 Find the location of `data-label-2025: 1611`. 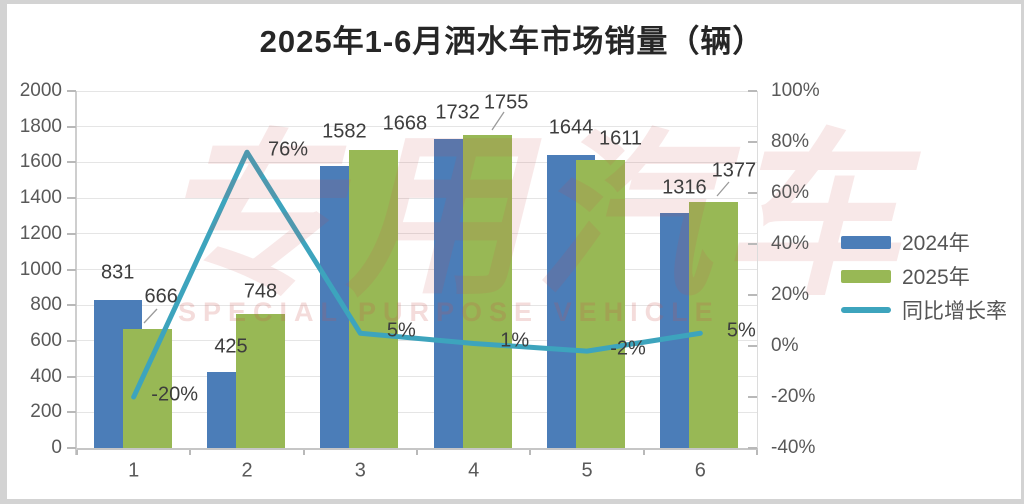

data-label-2025: 1611 is located at coordinates (620, 138).